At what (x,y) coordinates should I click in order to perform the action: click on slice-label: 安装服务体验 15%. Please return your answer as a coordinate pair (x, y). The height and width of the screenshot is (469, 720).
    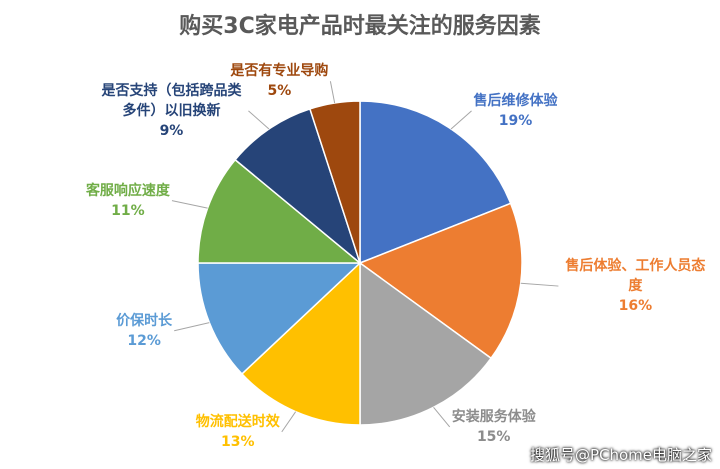
    Looking at the image, I should click on (494, 427).